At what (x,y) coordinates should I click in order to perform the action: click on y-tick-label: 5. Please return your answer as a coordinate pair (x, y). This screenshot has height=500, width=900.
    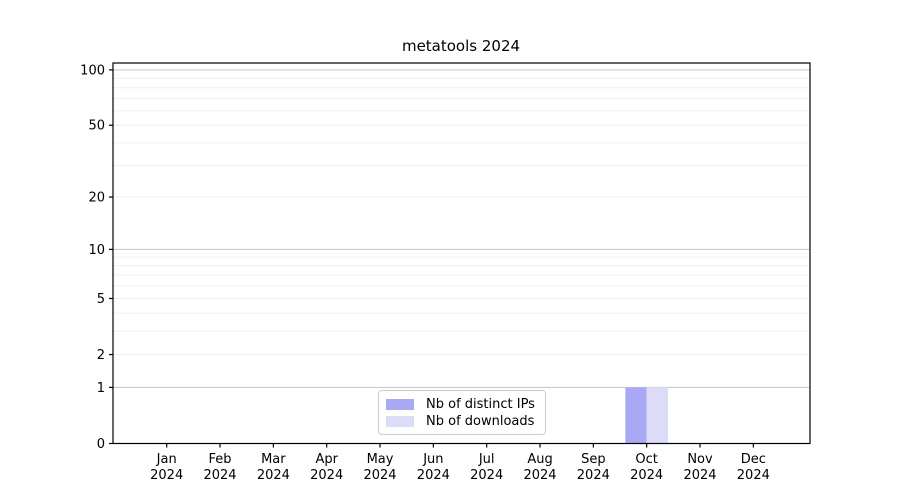
    Looking at the image, I should click on (101, 299).